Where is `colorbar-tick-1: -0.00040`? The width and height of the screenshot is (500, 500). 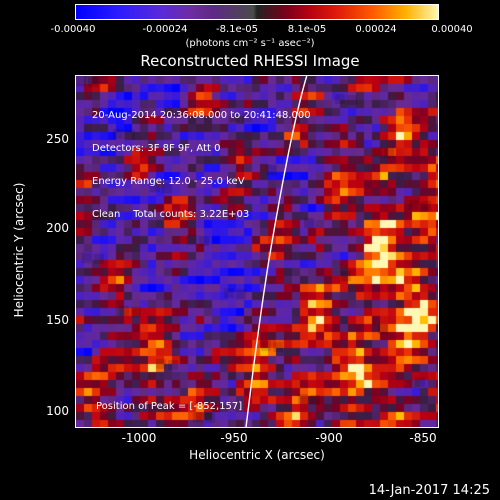
colorbar-tick-1: -0.00040 is located at coordinates (73, 29).